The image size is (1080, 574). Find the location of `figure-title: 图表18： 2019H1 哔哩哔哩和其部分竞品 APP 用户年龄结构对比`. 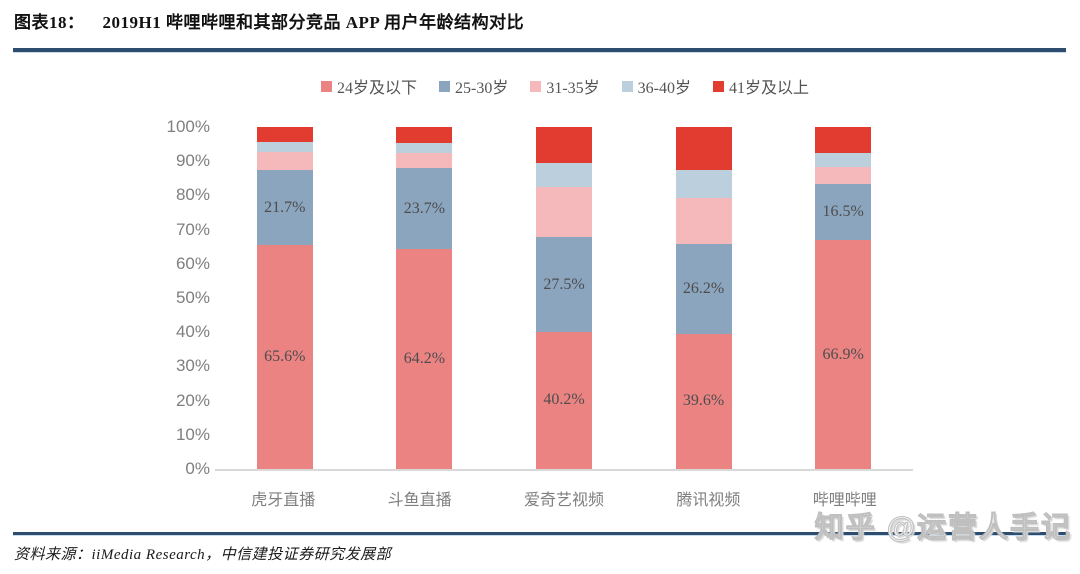

figure-title: 图表18： 2019H1 哔哩哔哩和其部分竞品 APP 用户年龄结构对比 is located at coordinates (269, 20).